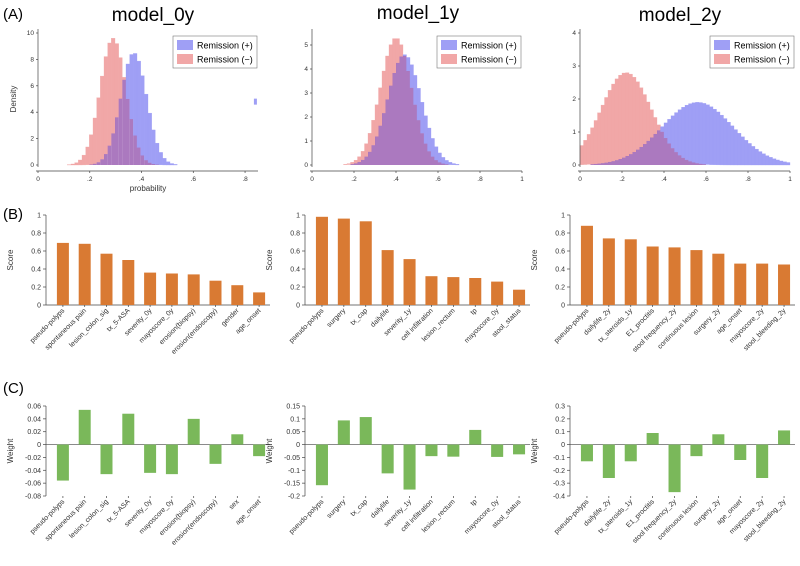  What do you see at coordinates (762, 46) in the screenshot?
I see `legend-label-remission-pos: Remission (+)` at bounding box center [762, 46].